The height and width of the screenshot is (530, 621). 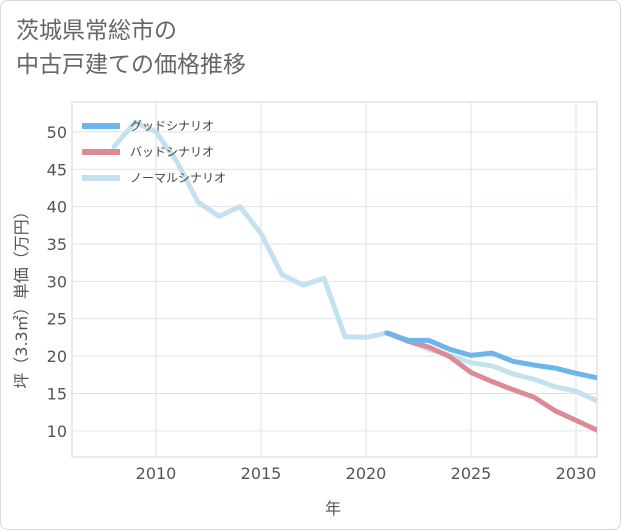 What do you see at coordinates (333, 508) in the screenshot?
I see `x-axis-title: 年` at bounding box center [333, 508].